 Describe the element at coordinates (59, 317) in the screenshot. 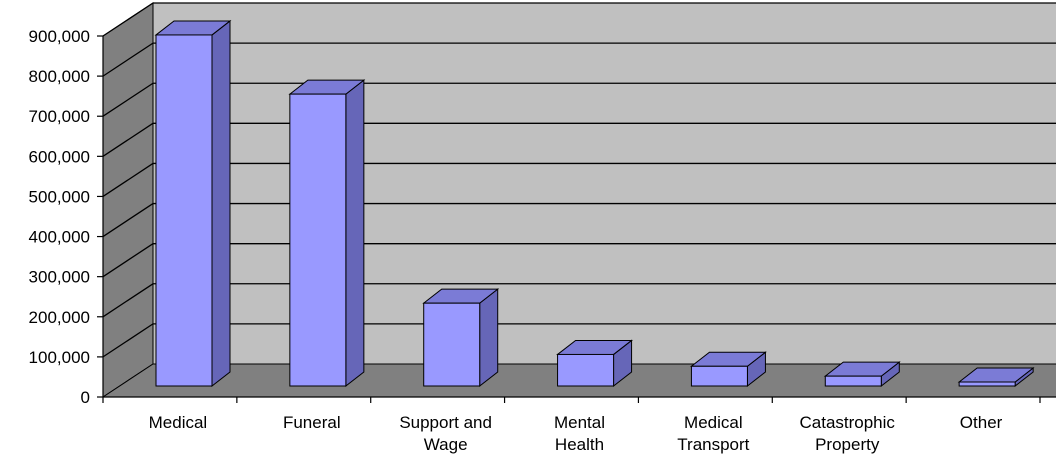

I see `y-tick-label: 200,000` at that location.